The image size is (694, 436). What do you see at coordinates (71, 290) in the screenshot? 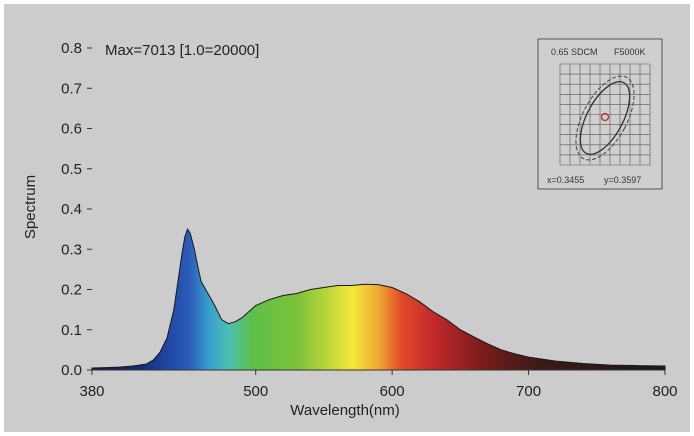
I see `y-tick-label: 0.2` at bounding box center [71, 290].